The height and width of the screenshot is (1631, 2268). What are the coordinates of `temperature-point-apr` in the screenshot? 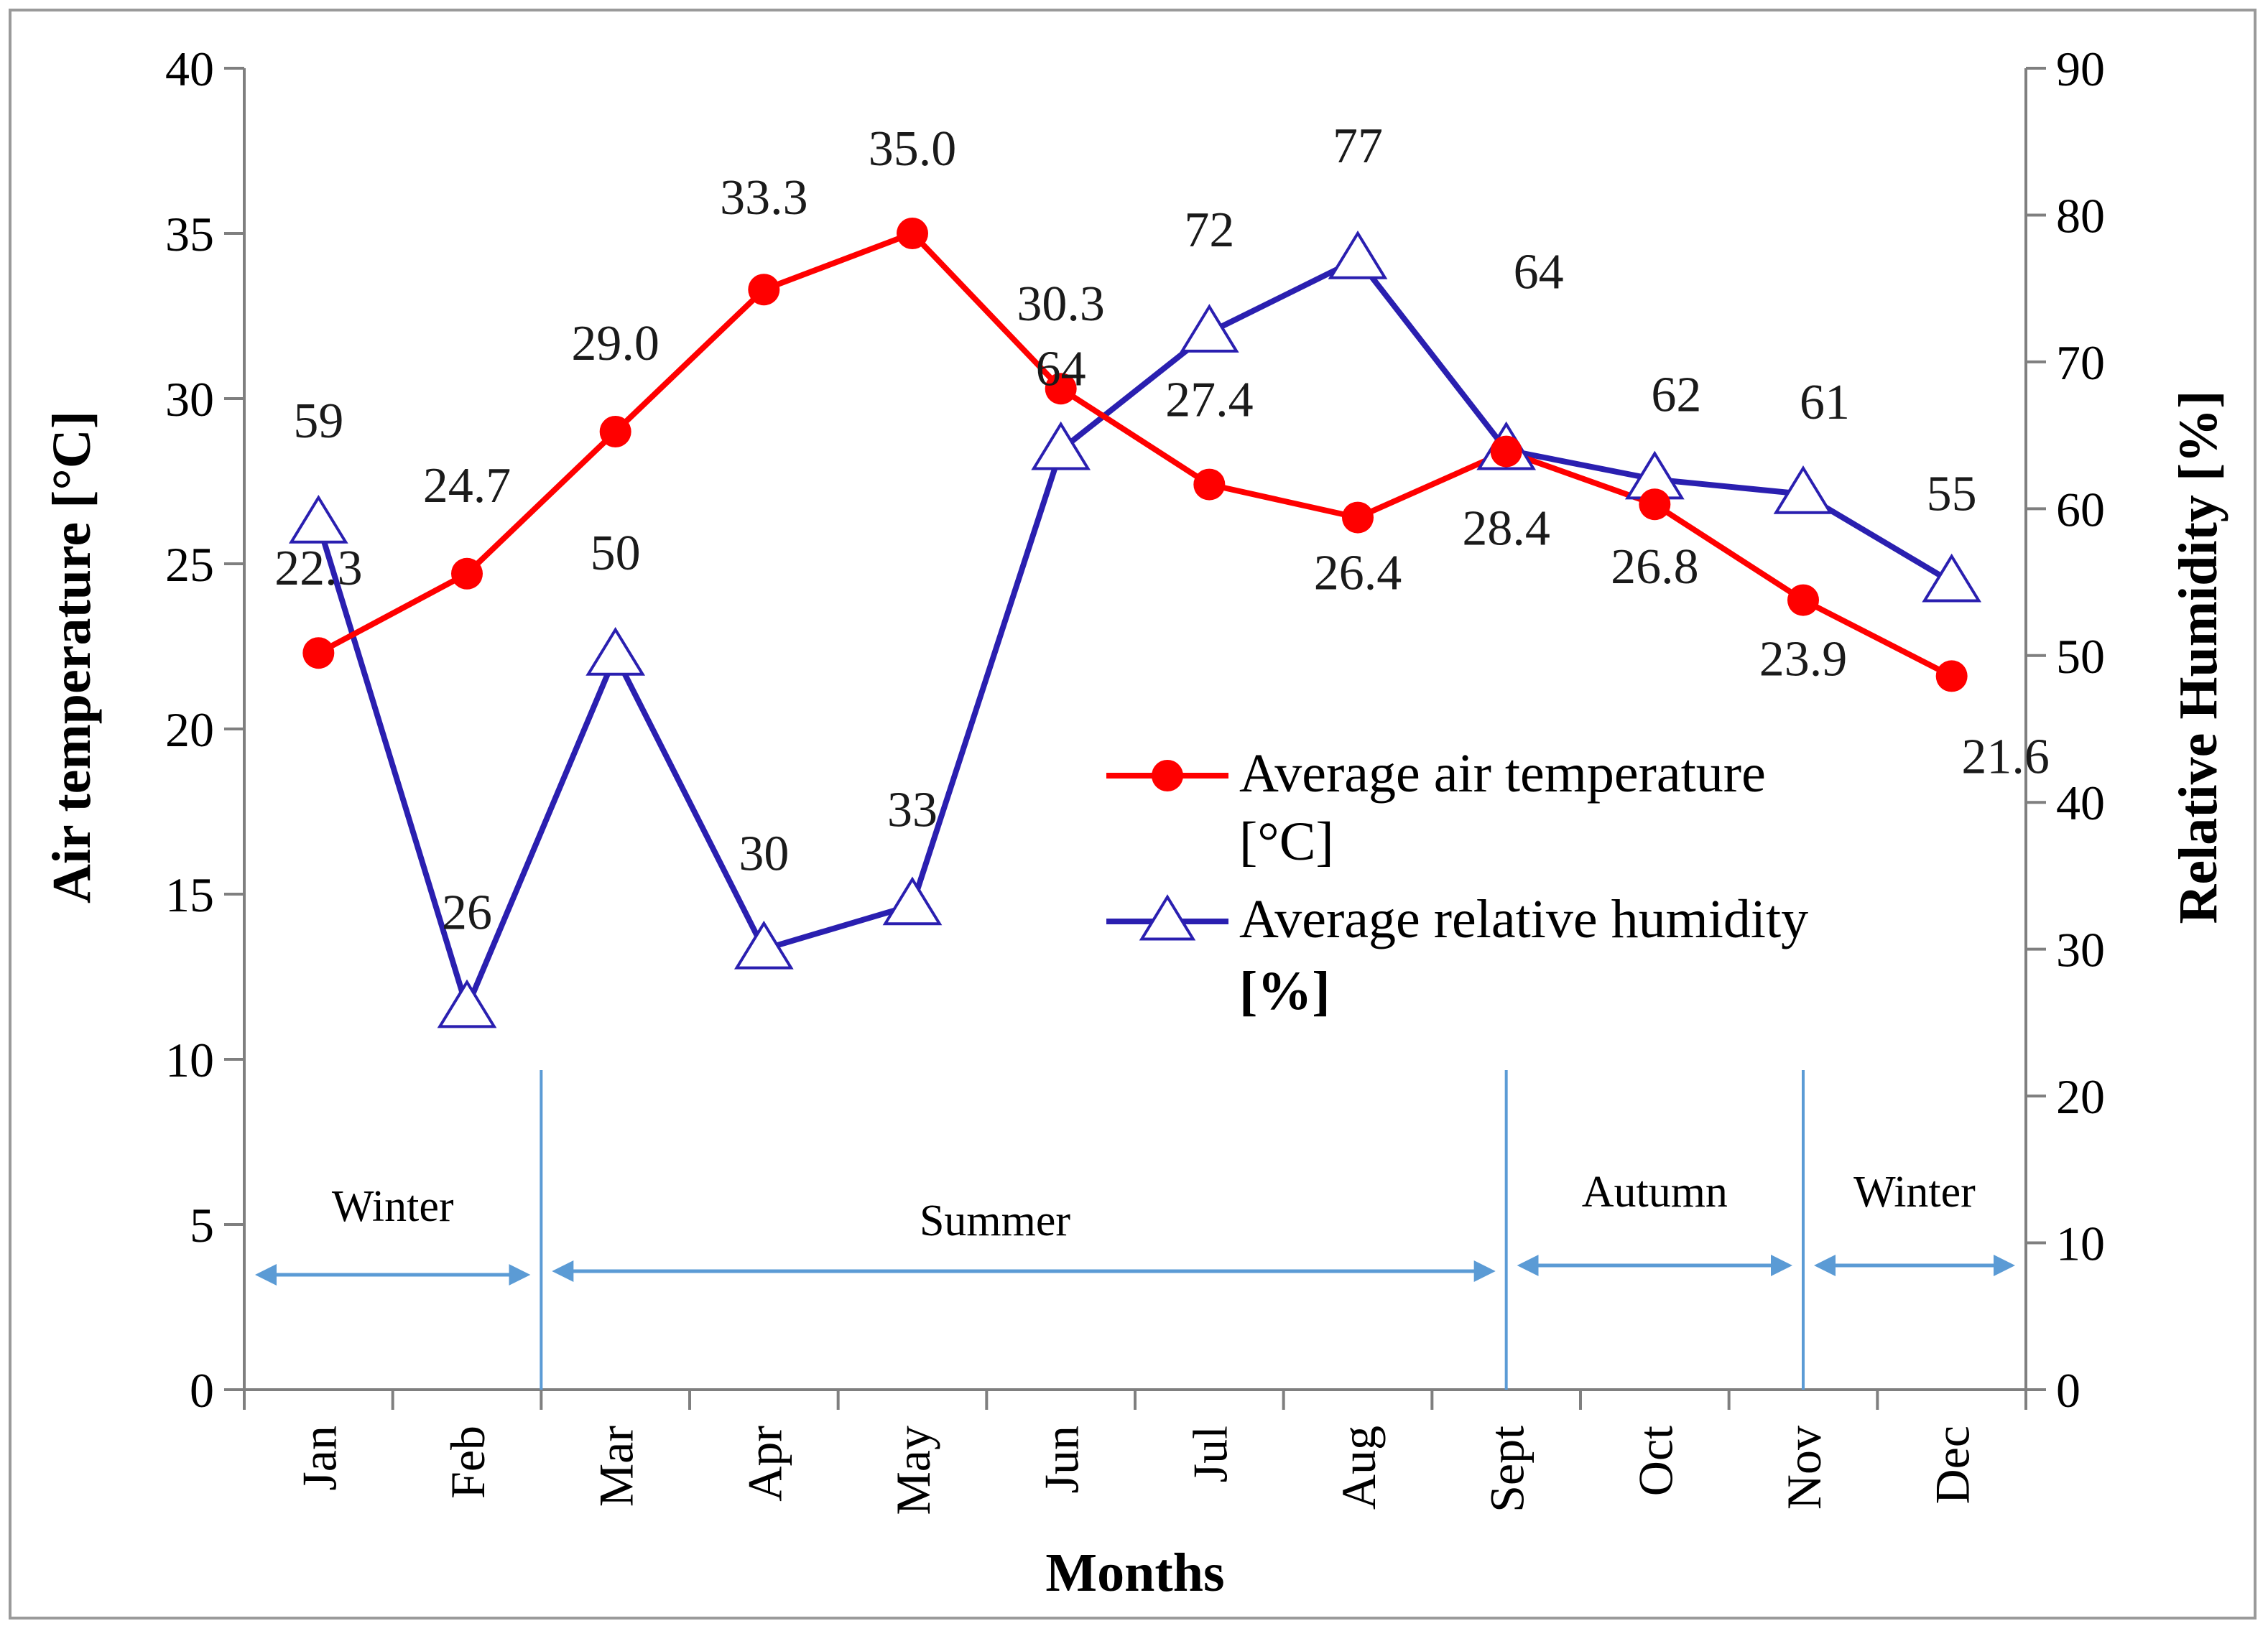 It's located at (764, 290).